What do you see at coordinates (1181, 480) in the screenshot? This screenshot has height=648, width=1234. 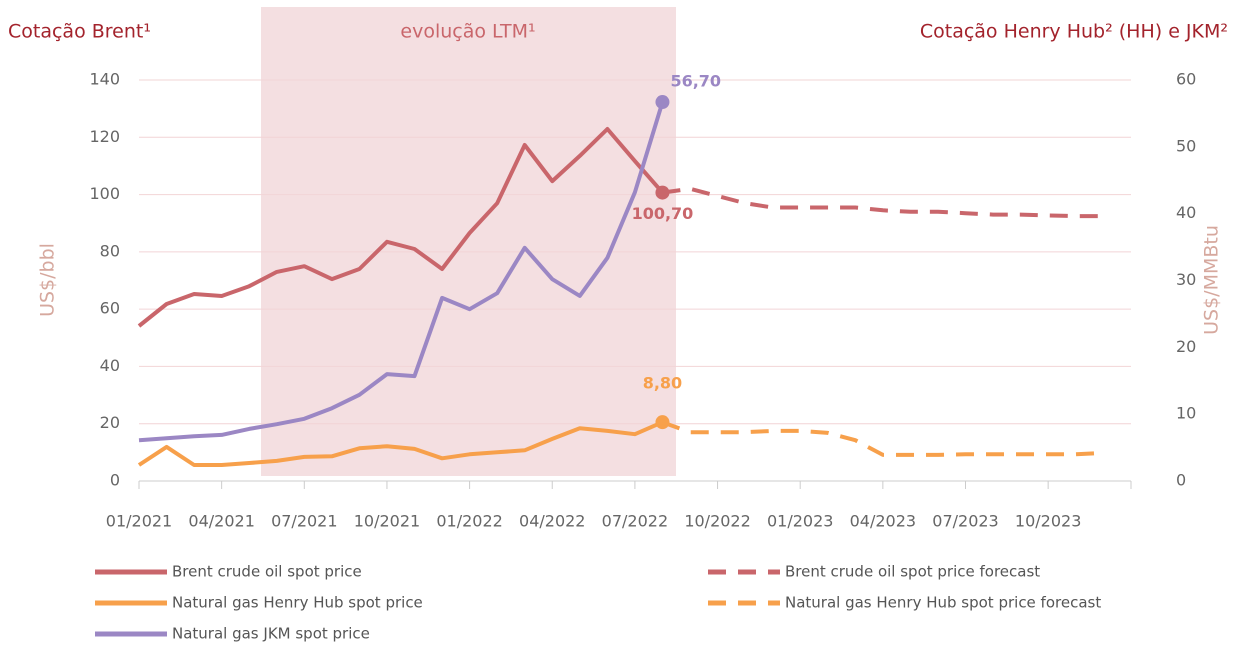 I see `y2-tick-label: 0` at bounding box center [1181, 480].